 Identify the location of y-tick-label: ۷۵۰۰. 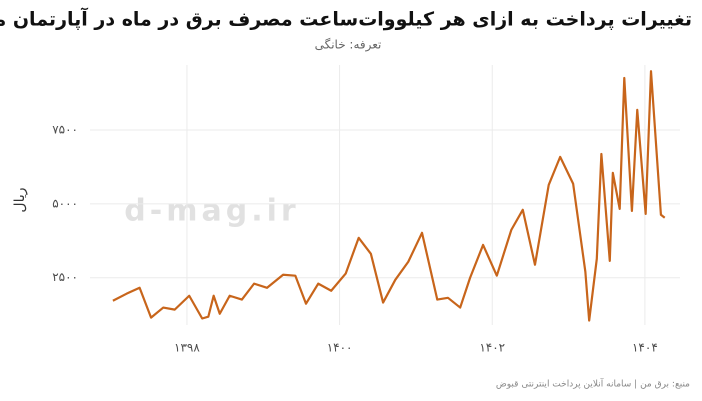
(65, 130).